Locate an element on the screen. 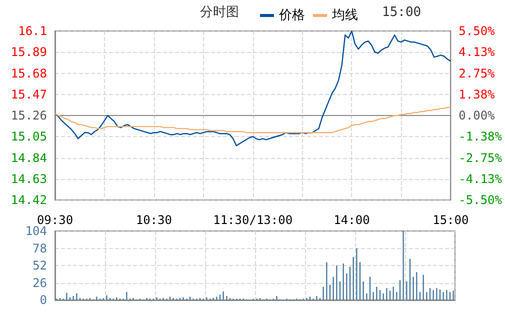 This screenshot has width=505, height=330. y-tick-label: 16.1 is located at coordinates (32, 31).